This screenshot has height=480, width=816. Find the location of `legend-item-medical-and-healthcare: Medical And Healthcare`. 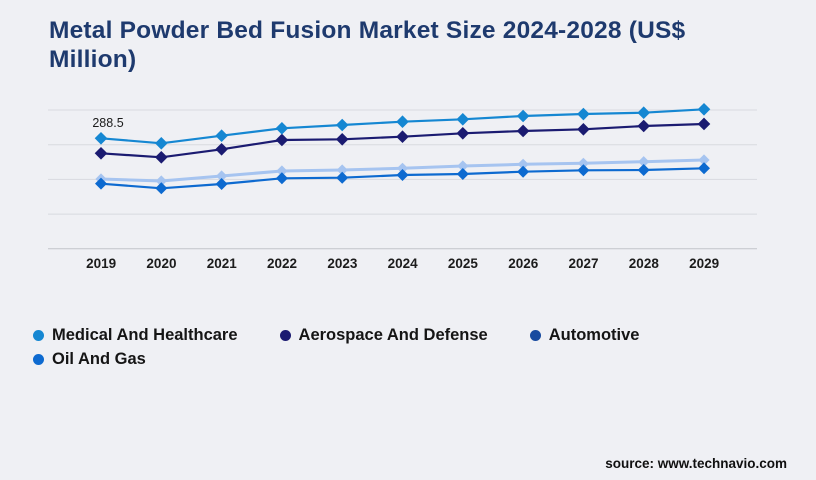

legend-item-medical-and-healthcare: Medical And Healthcare is located at coordinates (135, 335).